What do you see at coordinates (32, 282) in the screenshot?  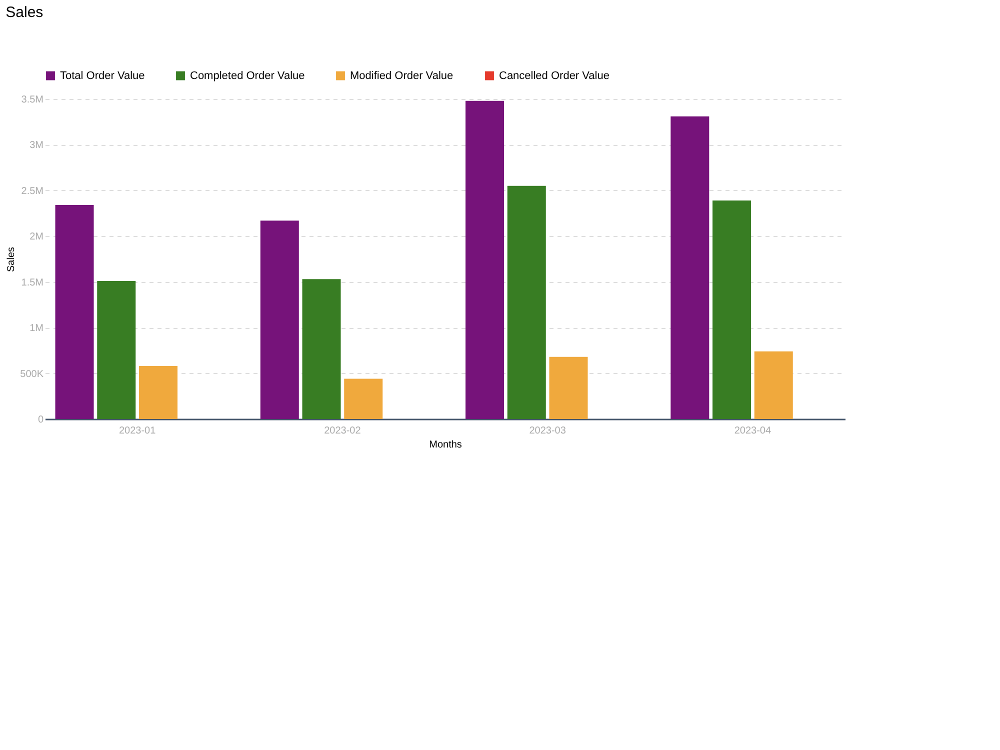 I see `y-tick-label: 1.5M` at bounding box center [32, 282].